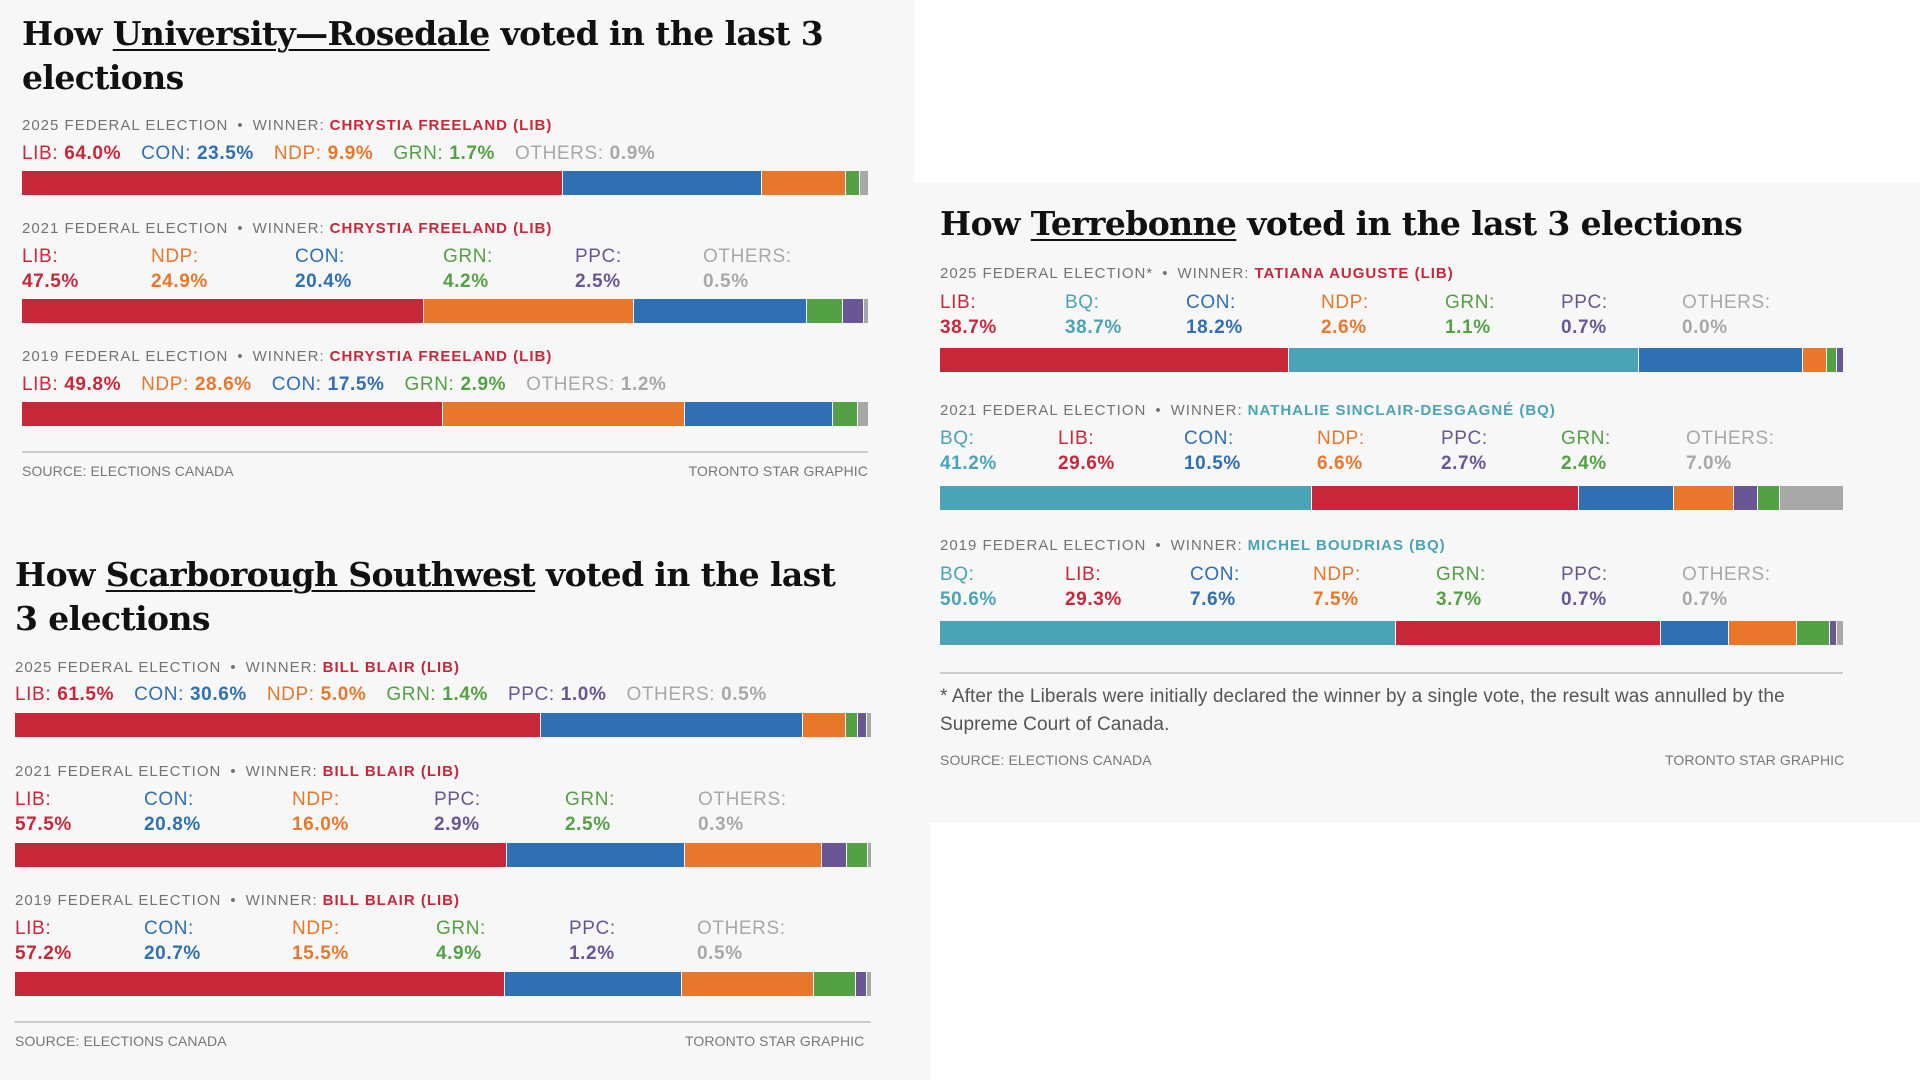 This screenshot has width=1920, height=1080. I want to click on title-prefix: How, so click(55, 574).